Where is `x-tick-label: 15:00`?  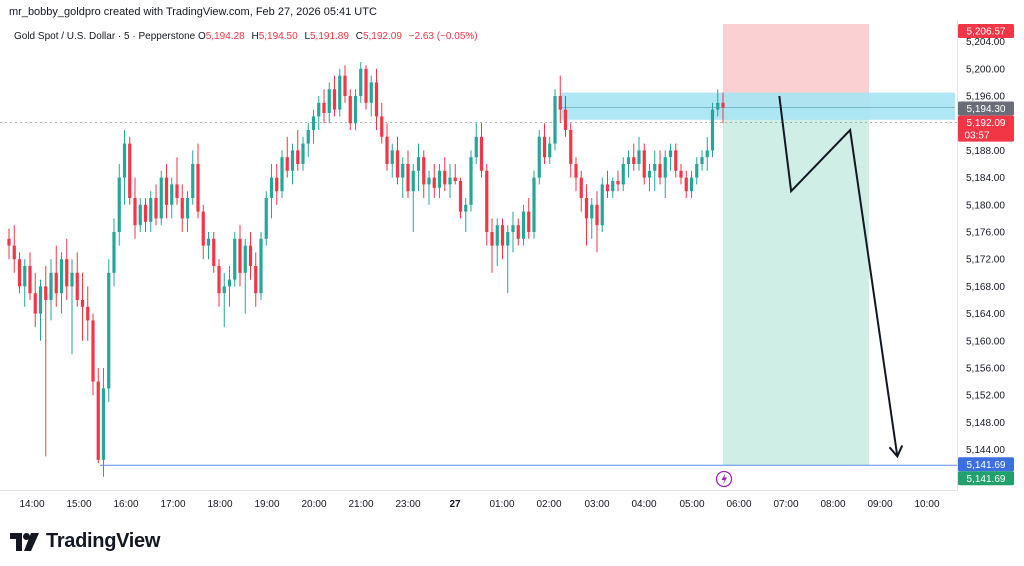
x-tick-label: 15:00 is located at coordinates (78, 504).